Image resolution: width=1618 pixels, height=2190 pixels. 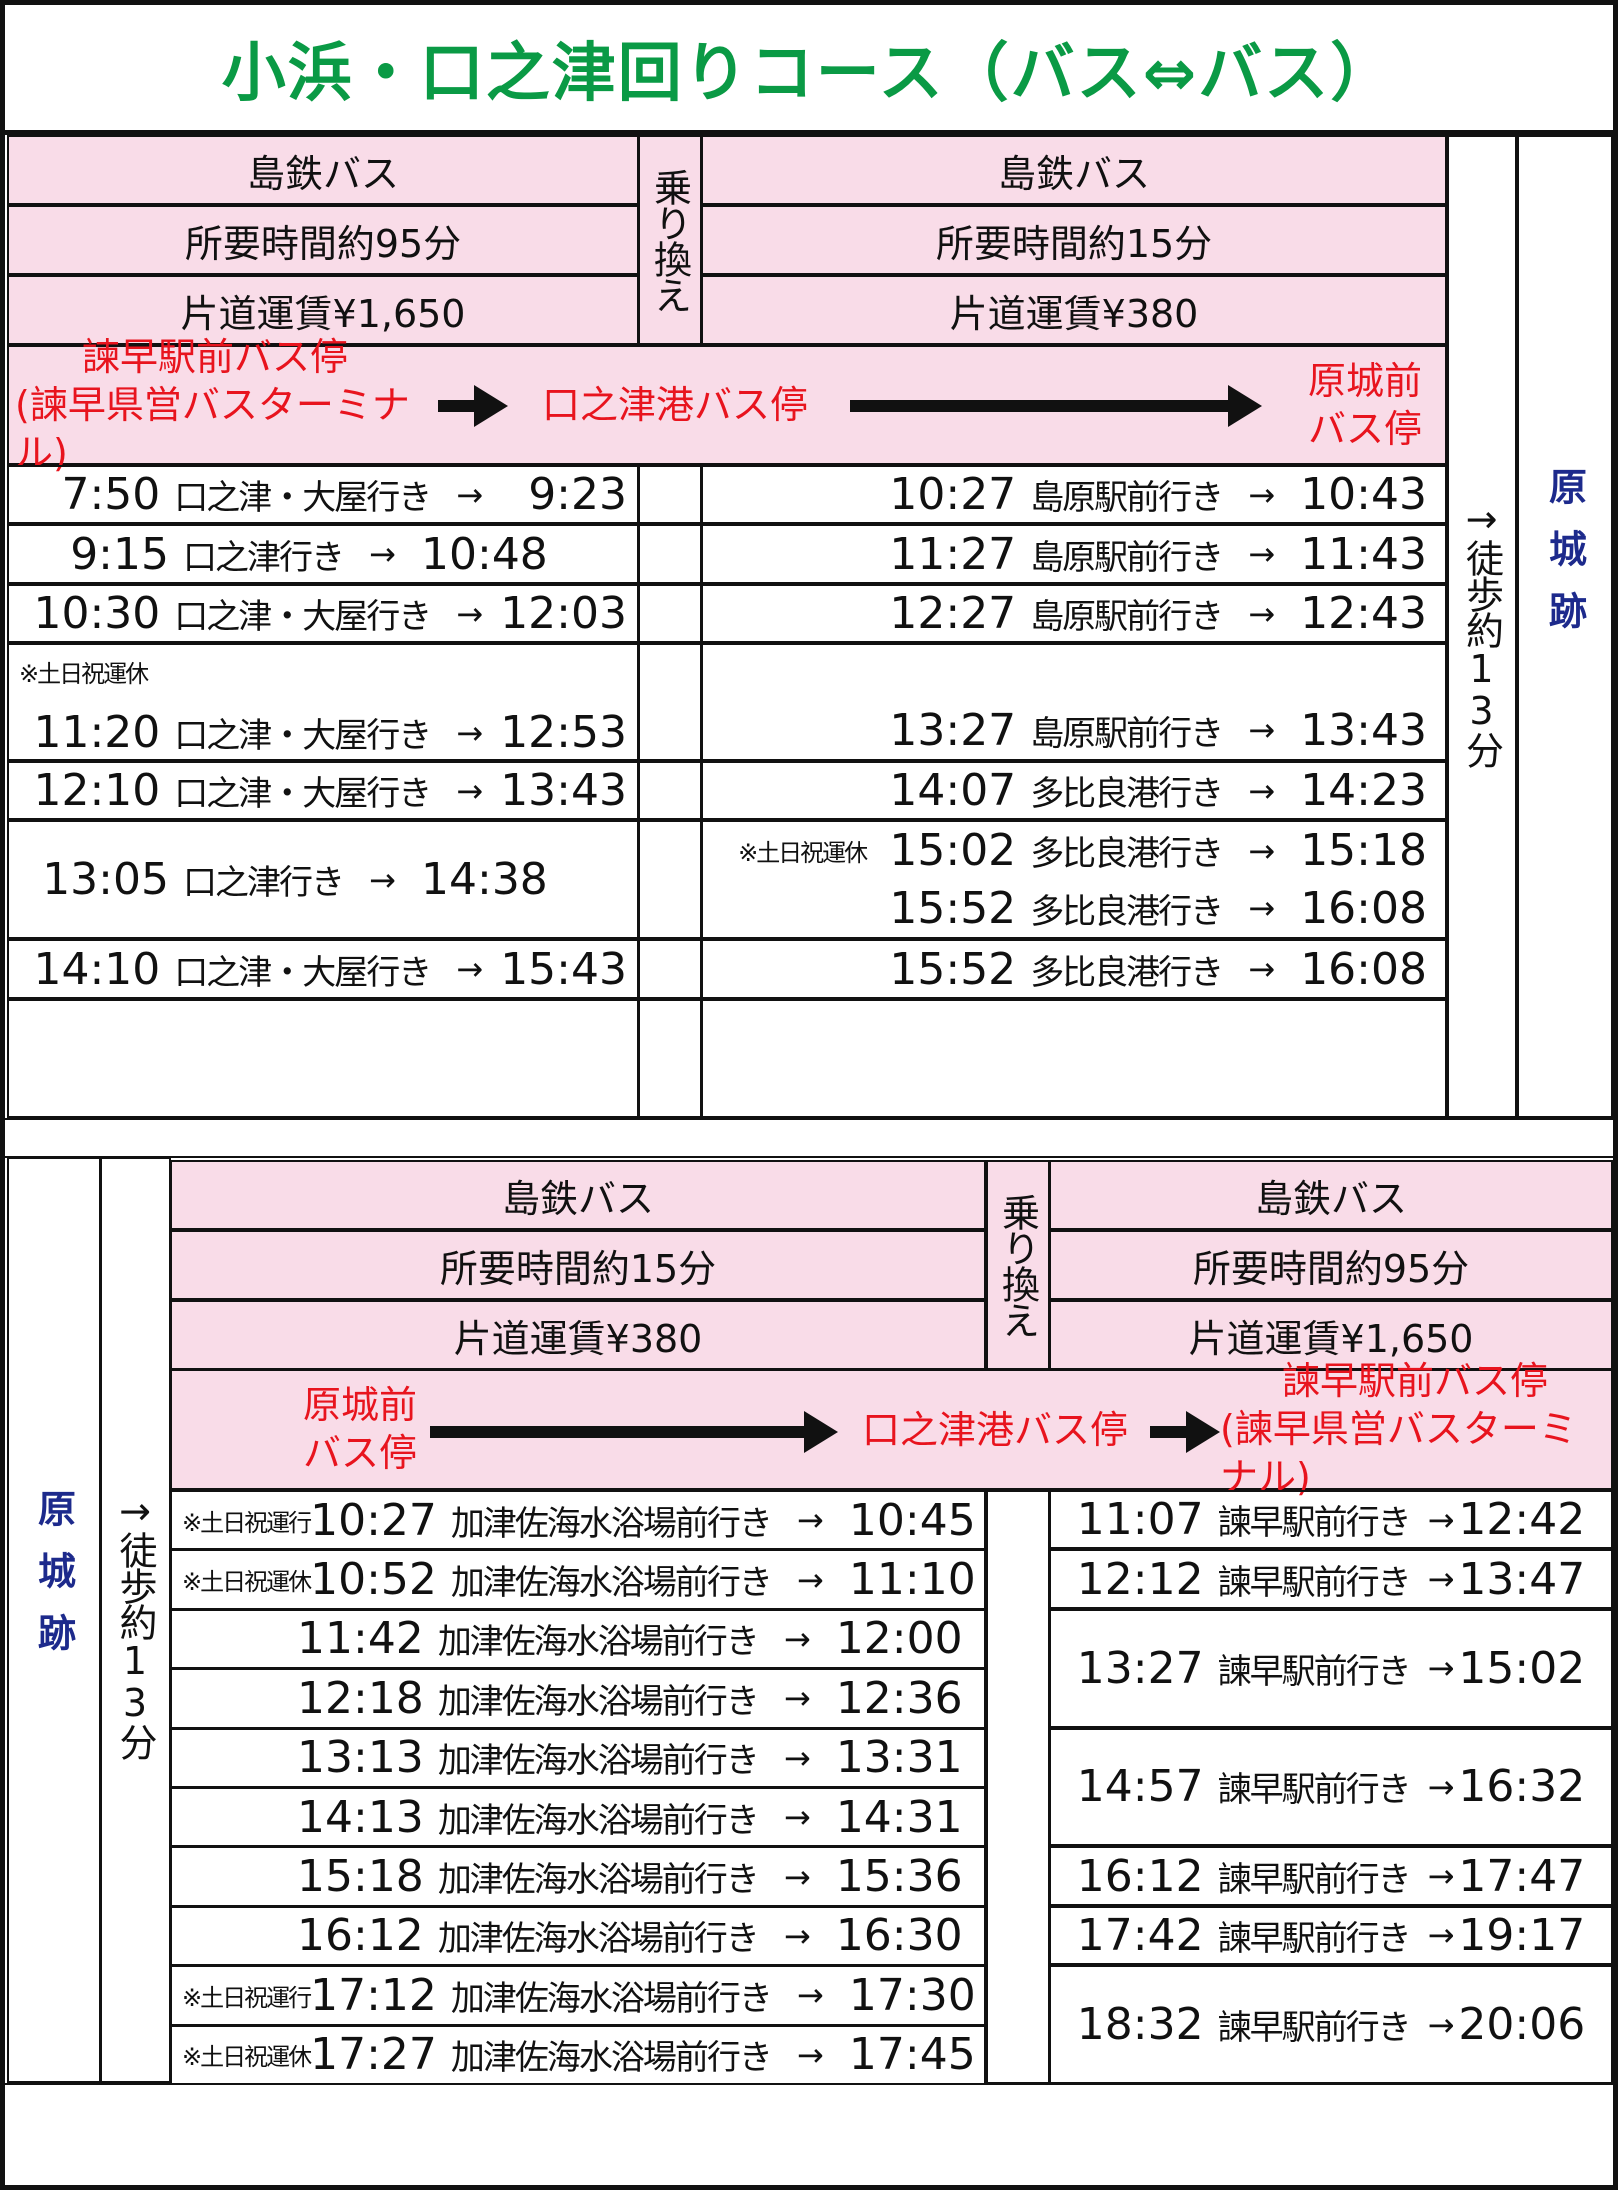 What do you see at coordinates (578, 1639) in the screenshot?
I see `left-cell: 11:42 加津佐海水浴場前行き → 12:00` at bounding box center [578, 1639].